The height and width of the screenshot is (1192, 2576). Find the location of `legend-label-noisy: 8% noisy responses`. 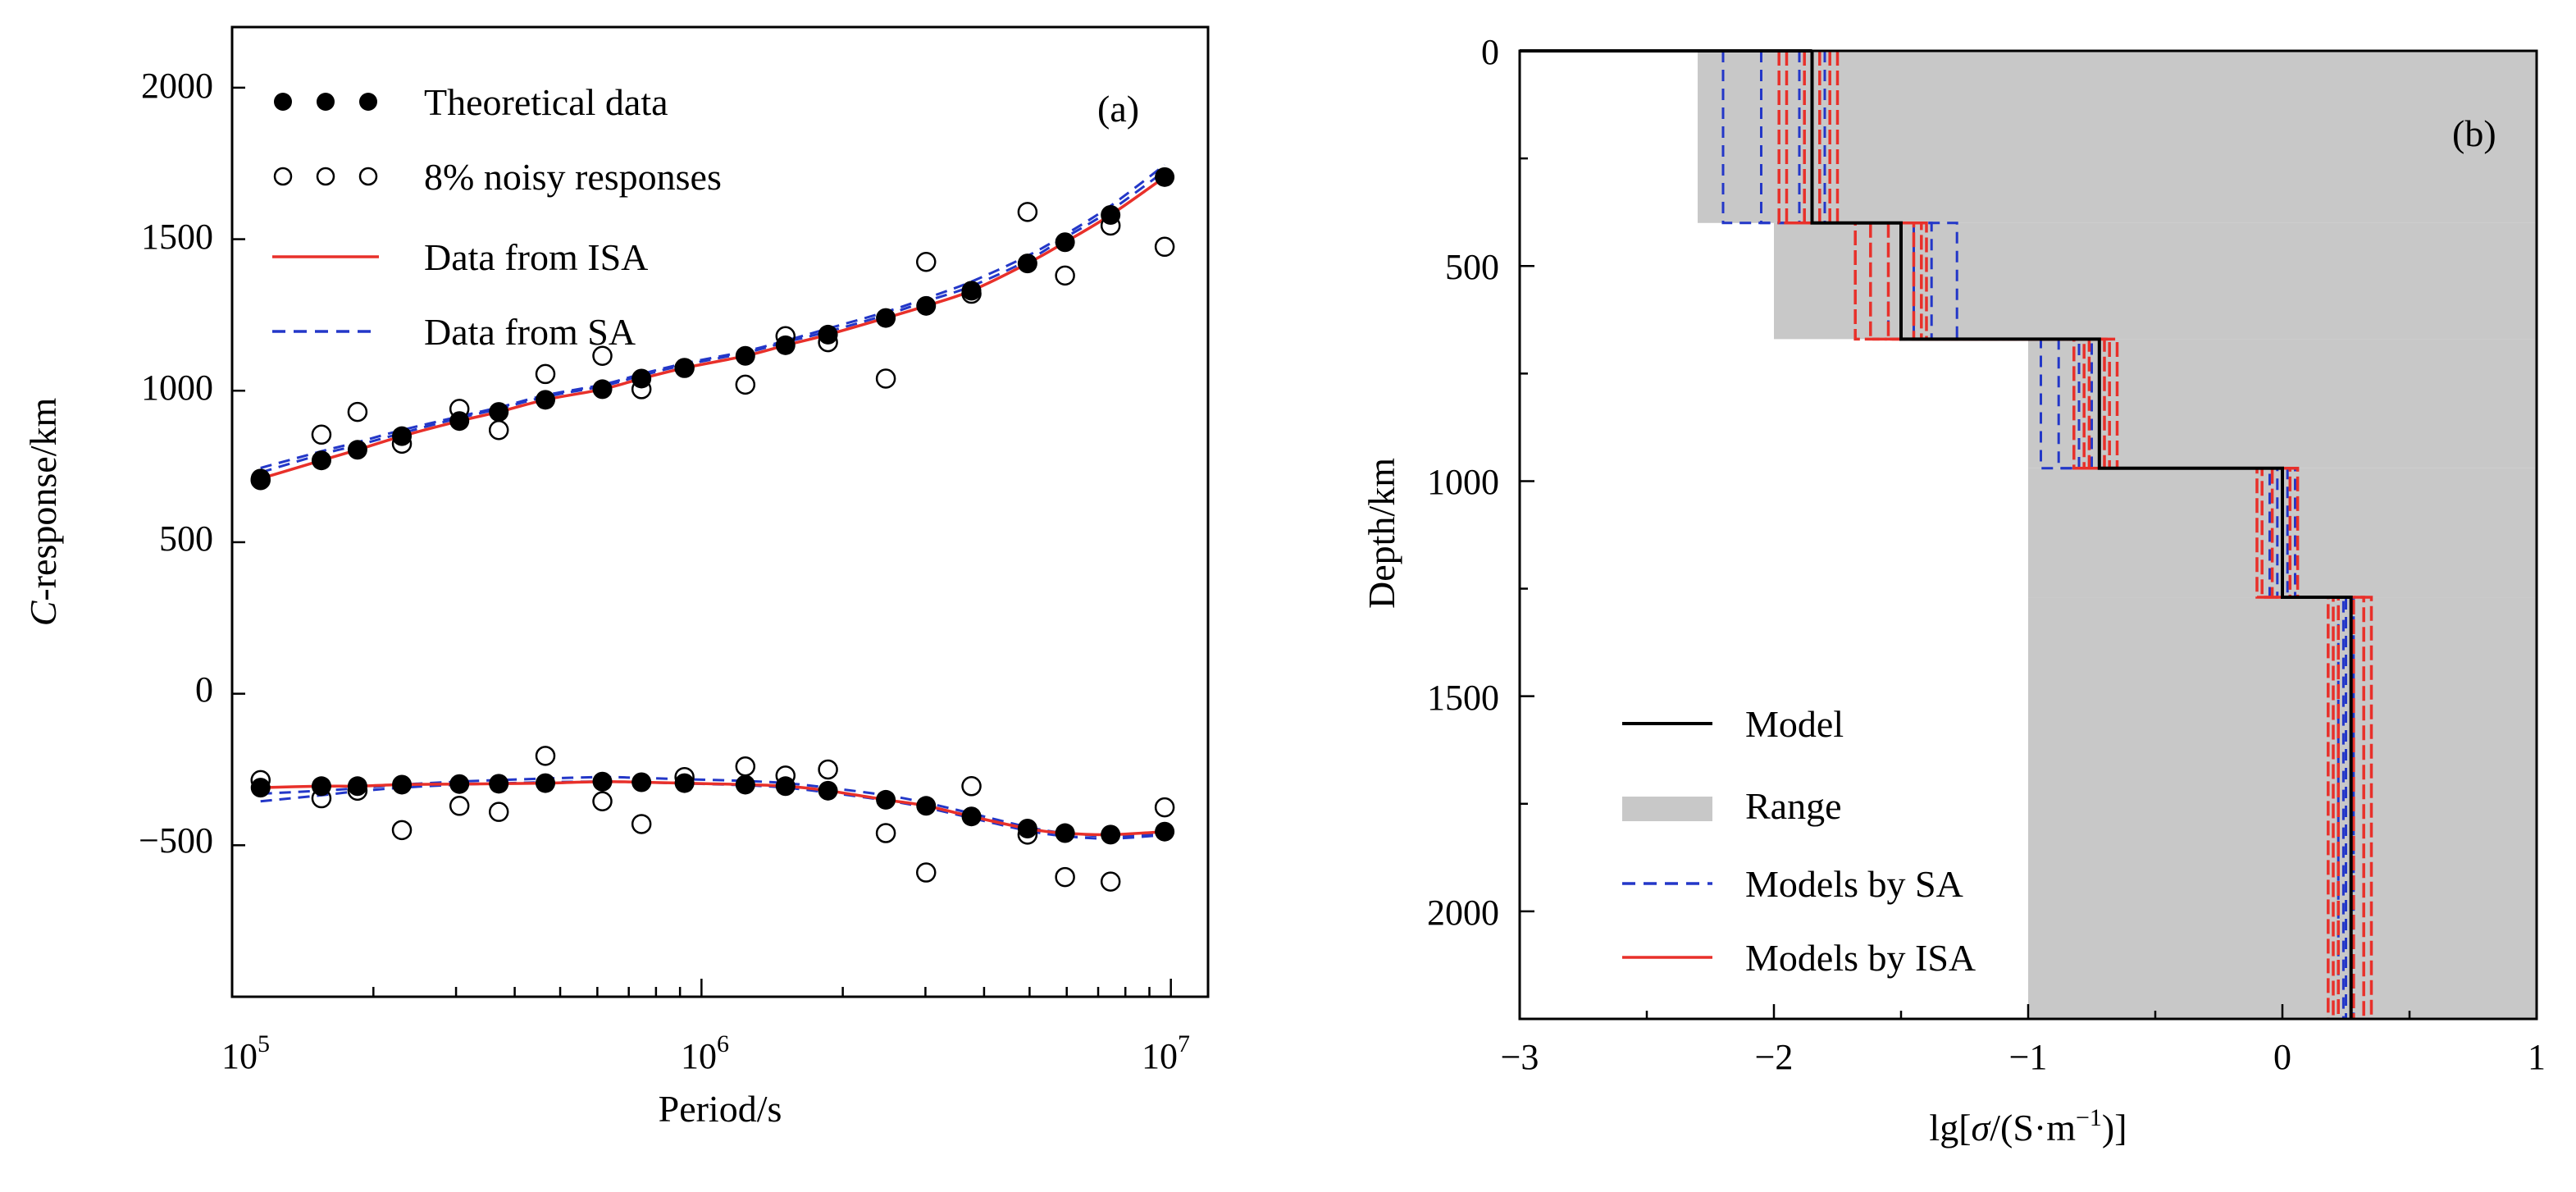

legend-label-noisy: 8% noisy responses is located at coordinates (573, 177).